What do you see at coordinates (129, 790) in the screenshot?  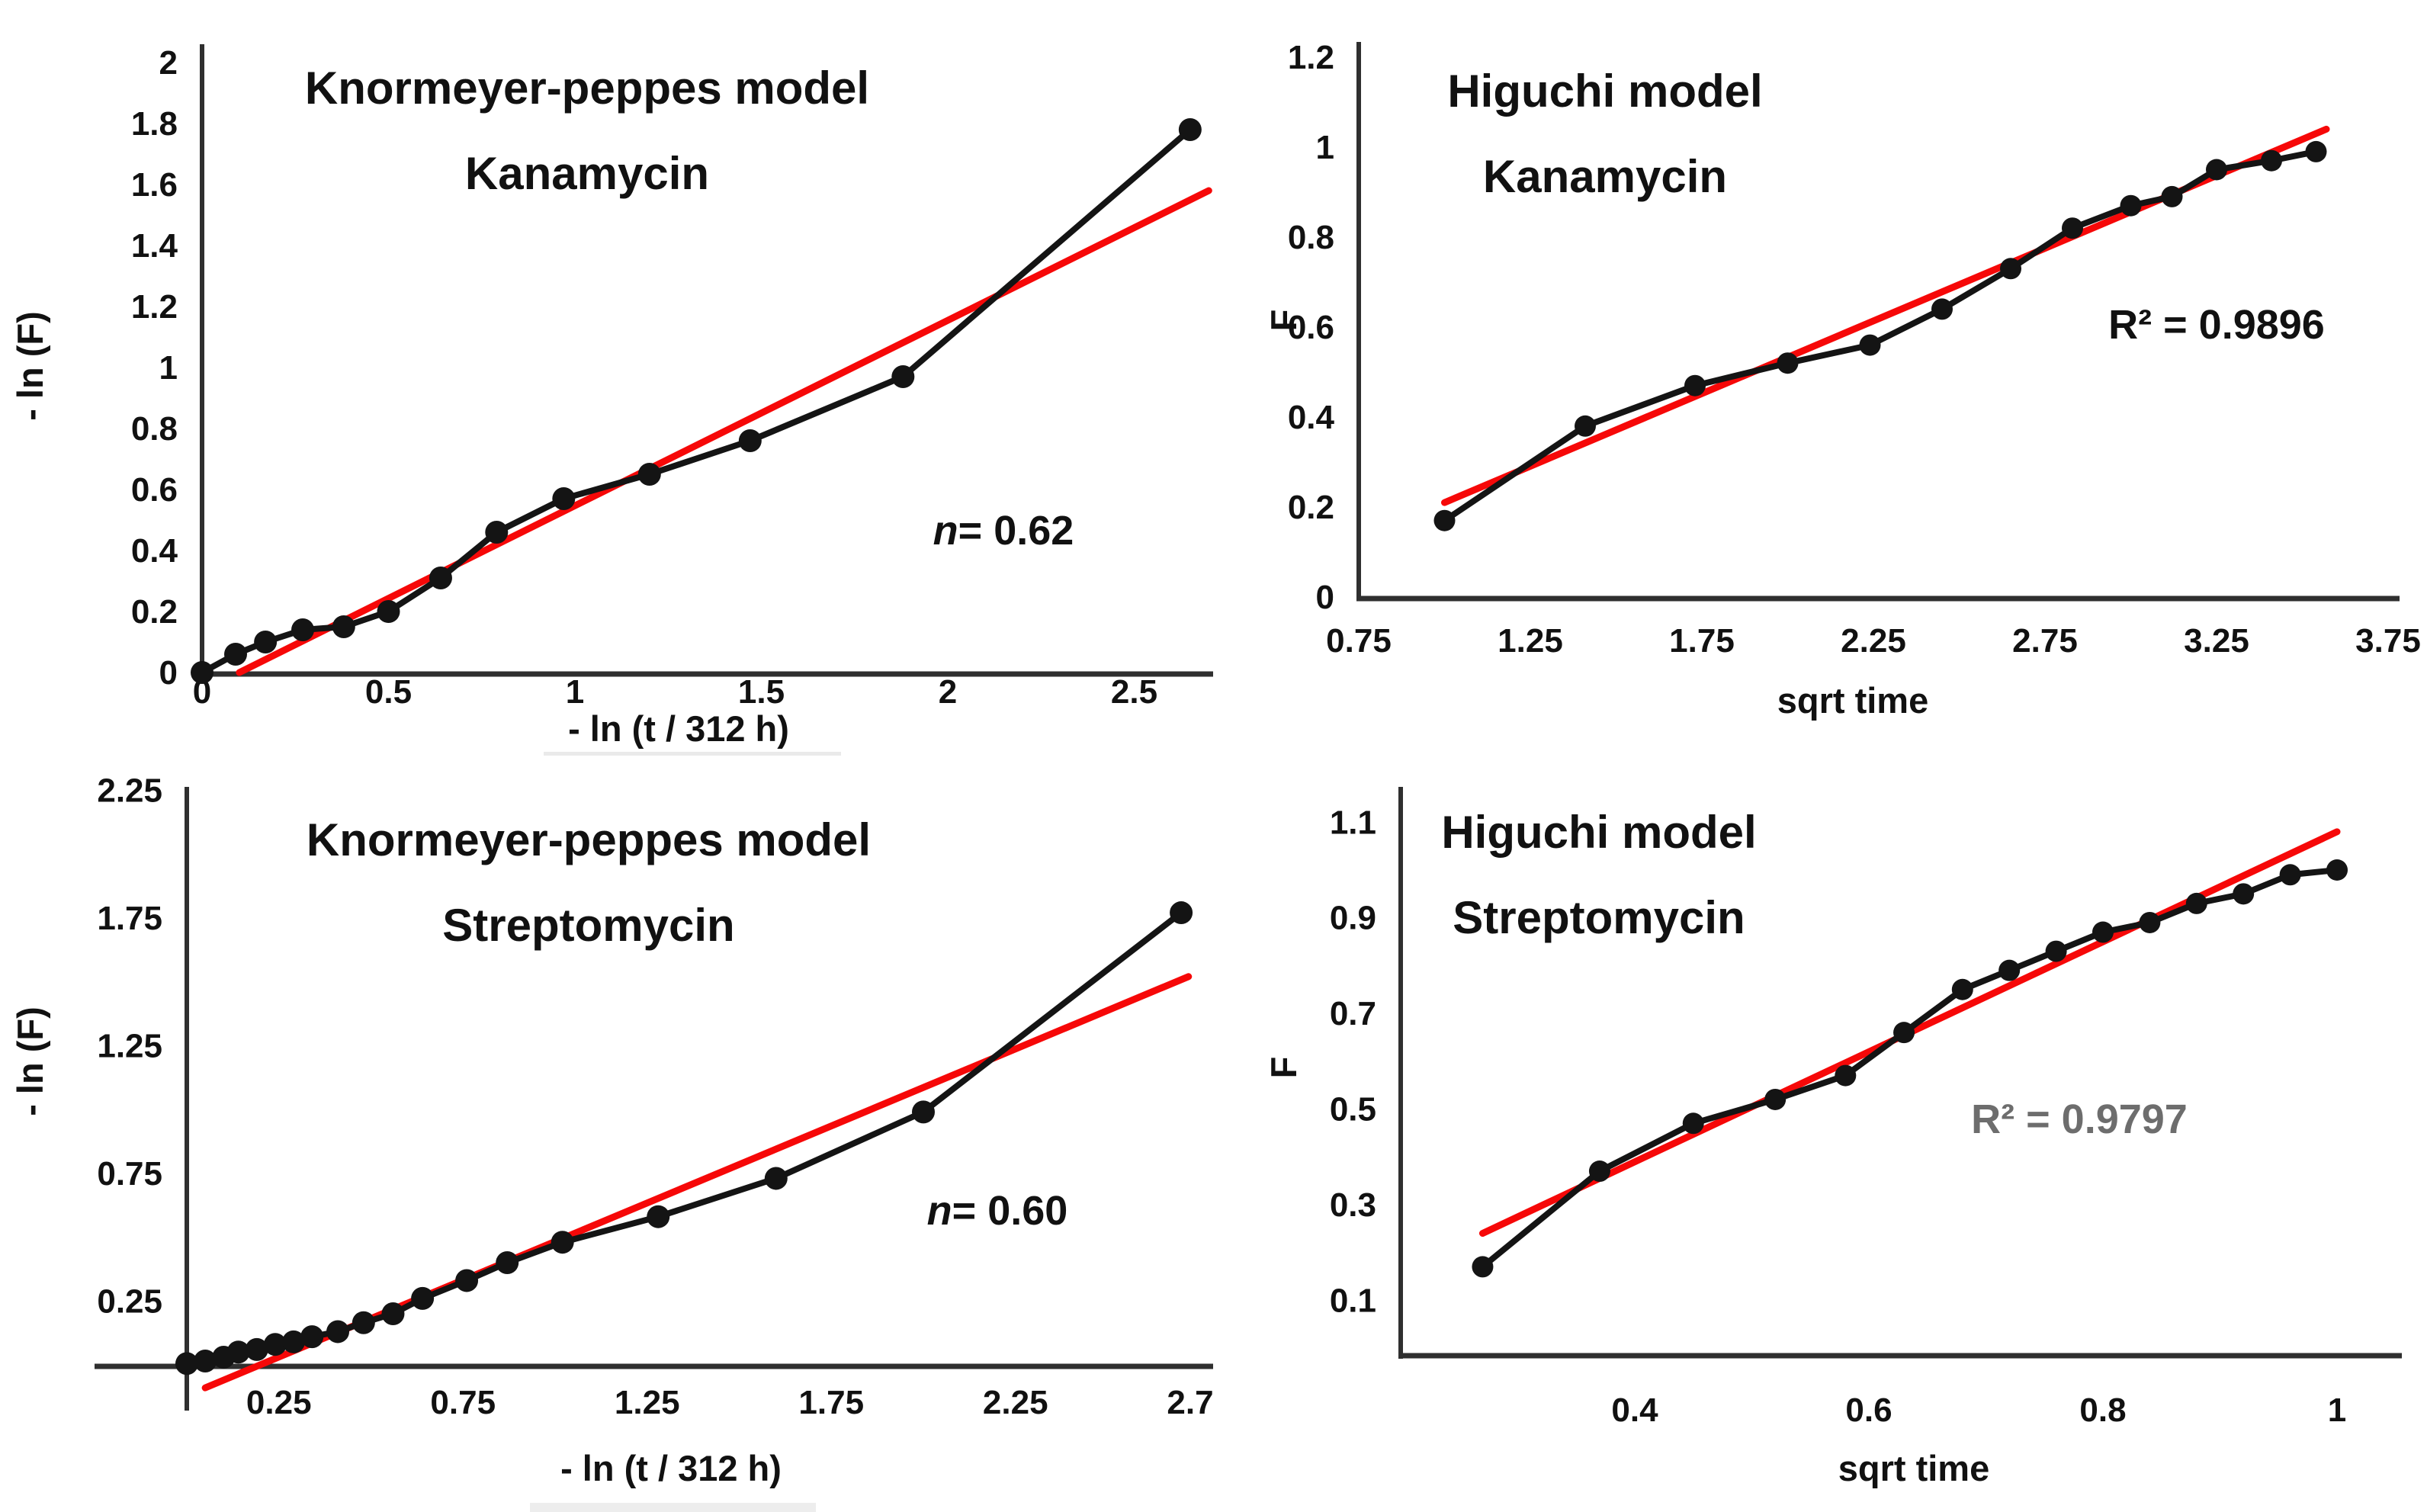 I see `y-tick-label: 2.25` at bounding box center [129, 790].